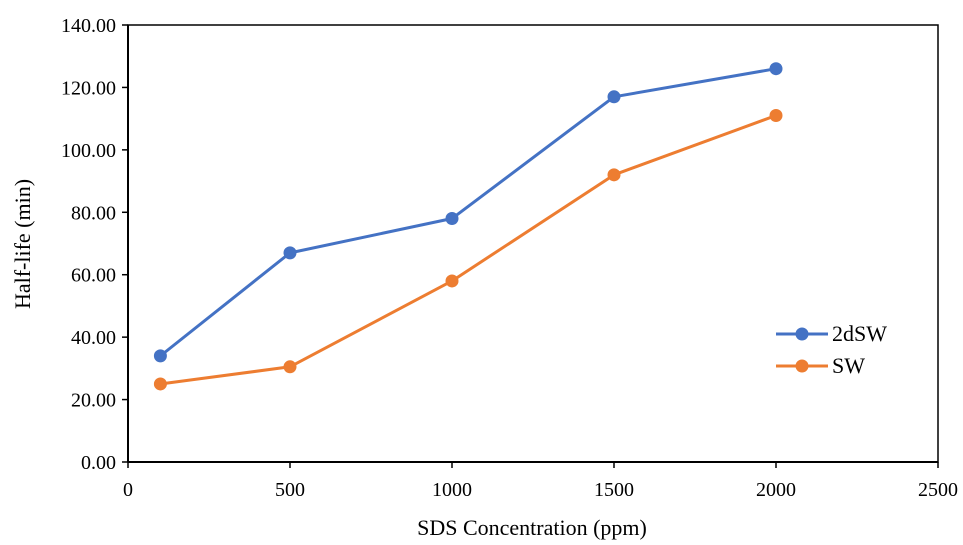 This screenshot has height=545, width=963. I want to click on x-tick-label: 1000, so click(452, 490).